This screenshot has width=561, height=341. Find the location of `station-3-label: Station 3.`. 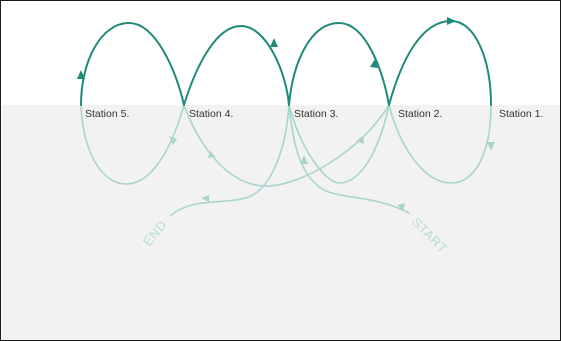

station-3-label: Station 3. is located at coordinates (316, 114).